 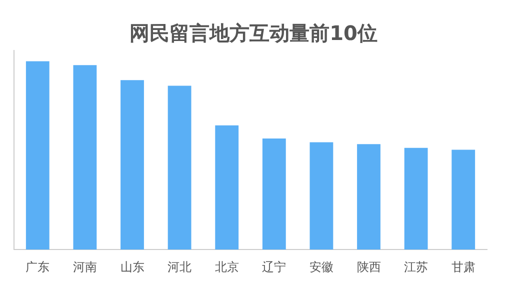 What do you see at coordinates (132, 267) in the screenshot?
I see `x-tick-label: 山东` at bounding box center [132, 267].